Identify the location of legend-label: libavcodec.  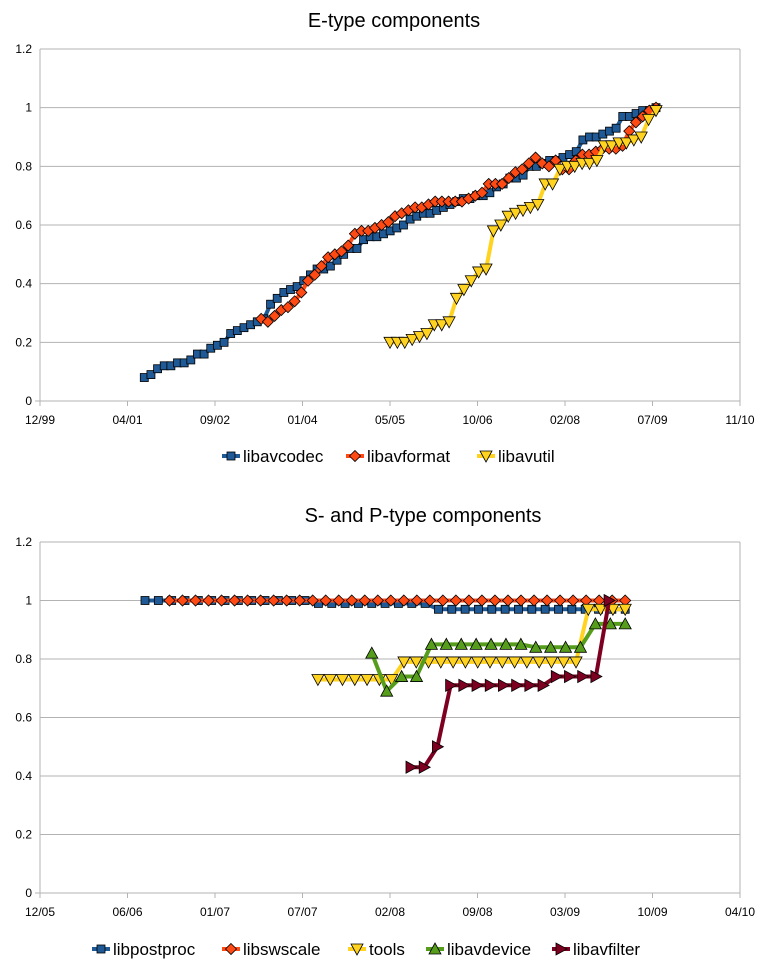
(283, 456).